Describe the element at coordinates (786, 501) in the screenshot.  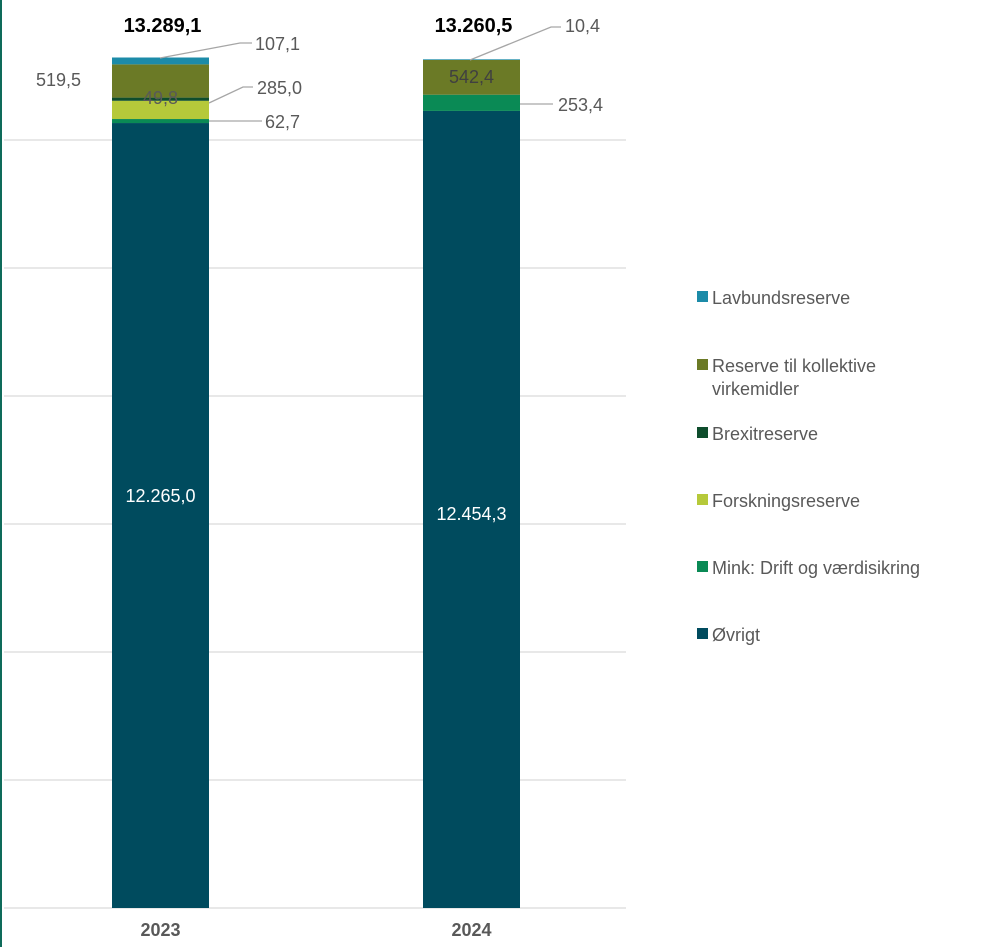
I see `legend-label: Forskningsreserve` at that location.